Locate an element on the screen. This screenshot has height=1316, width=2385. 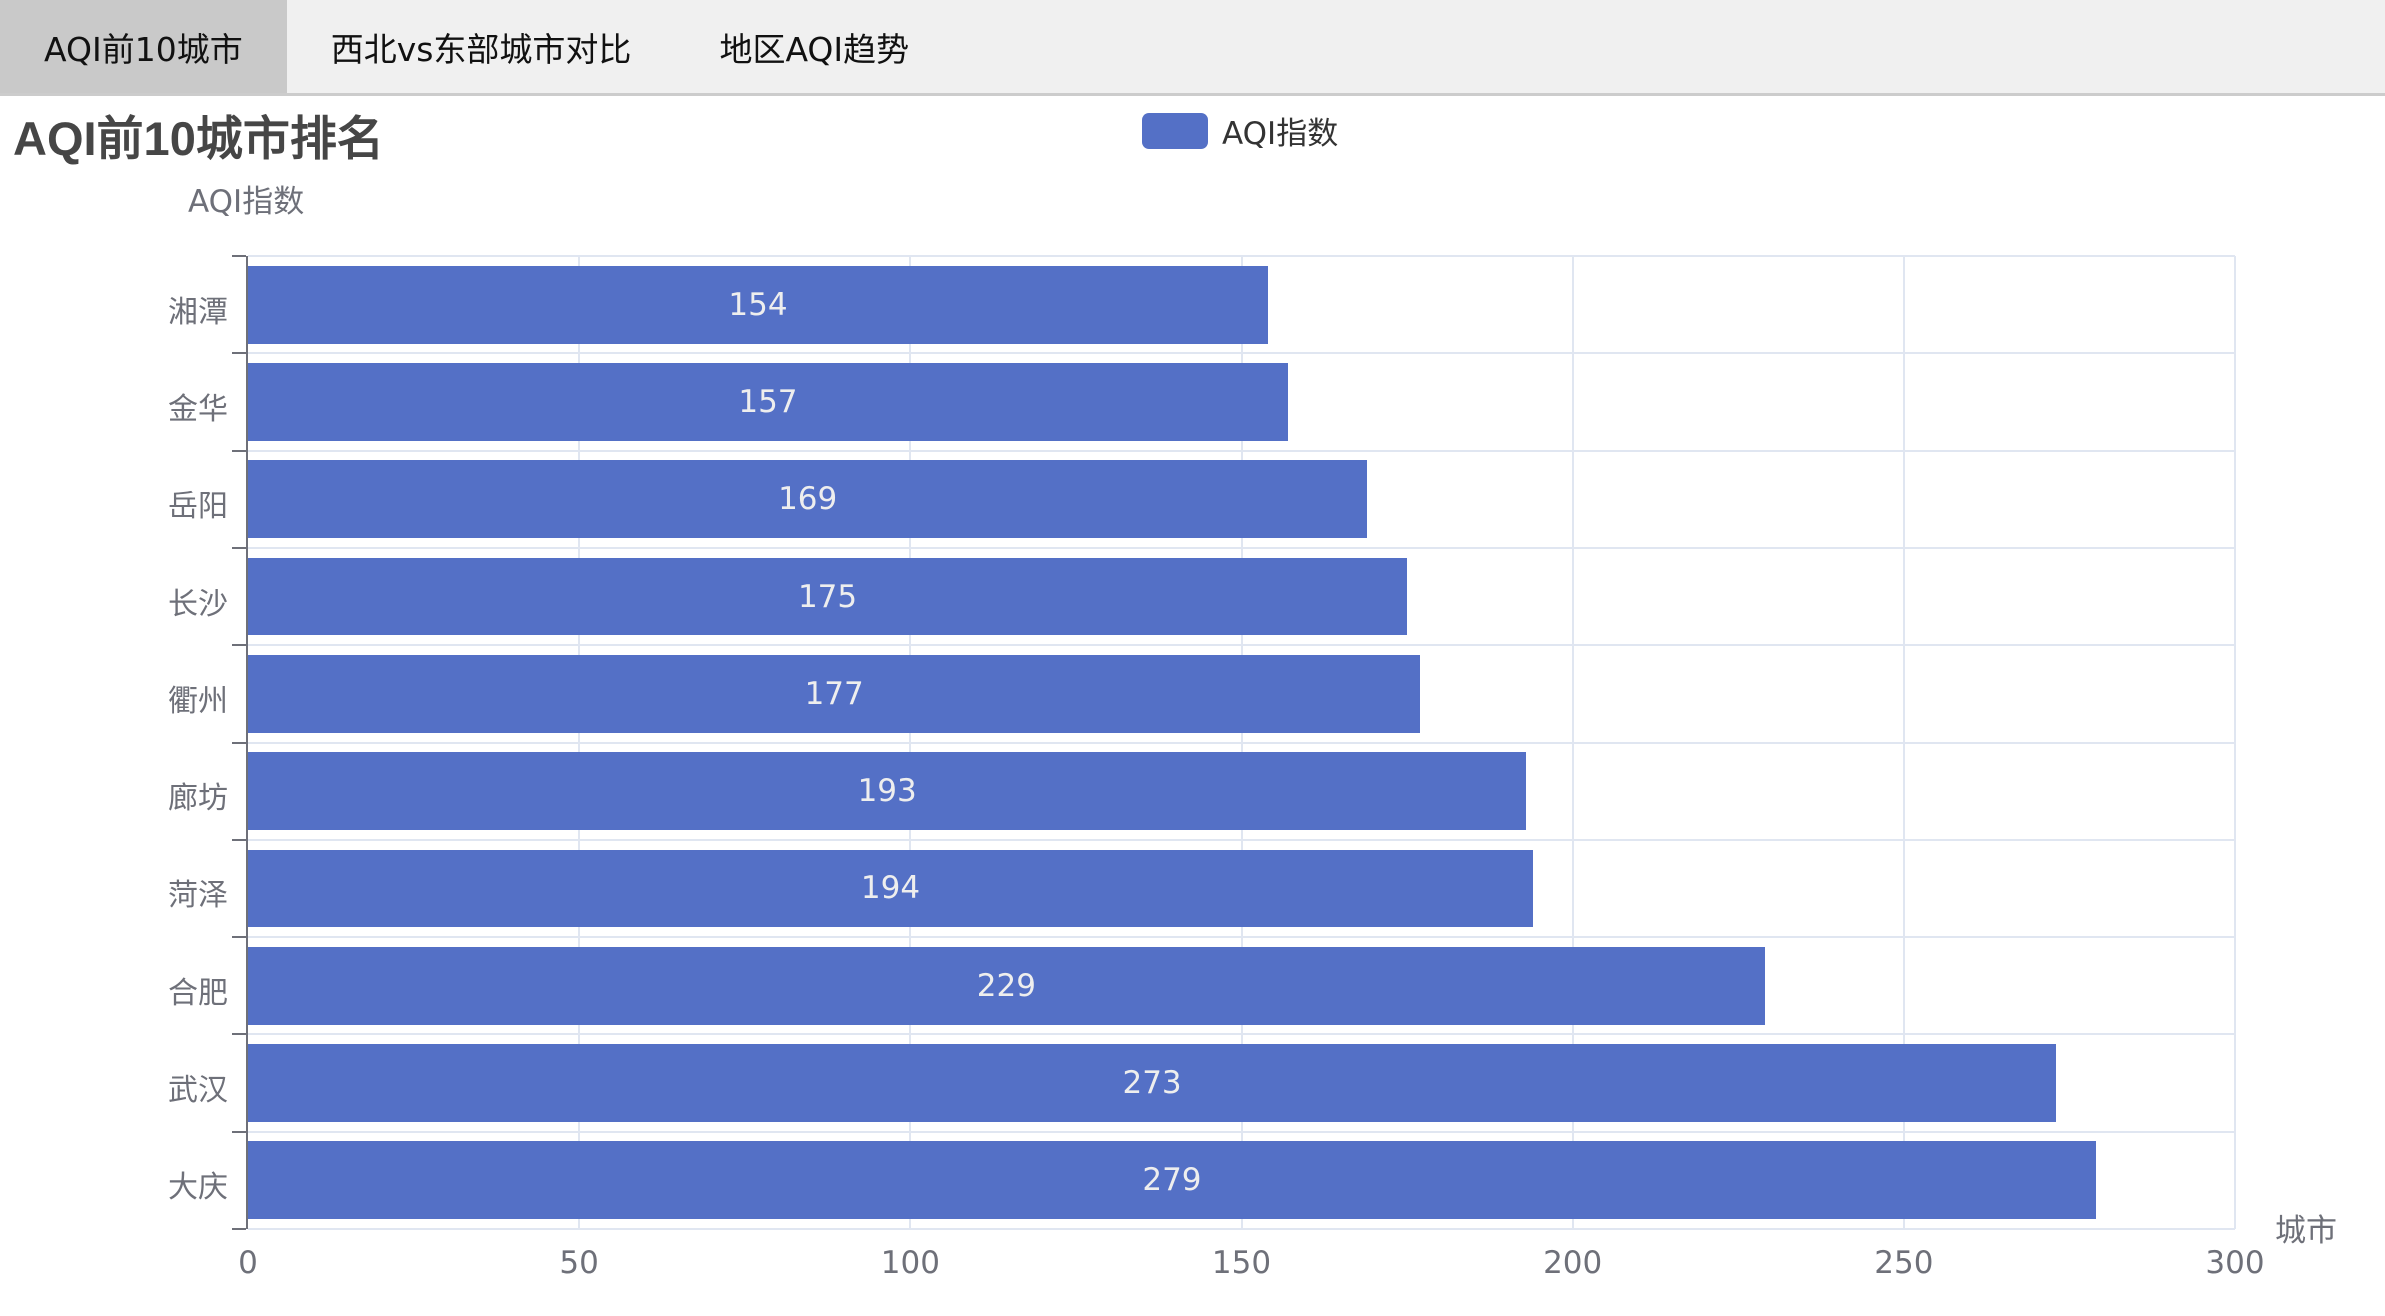
y-category-label: 岳阳 is located at coordinates (198, 507).